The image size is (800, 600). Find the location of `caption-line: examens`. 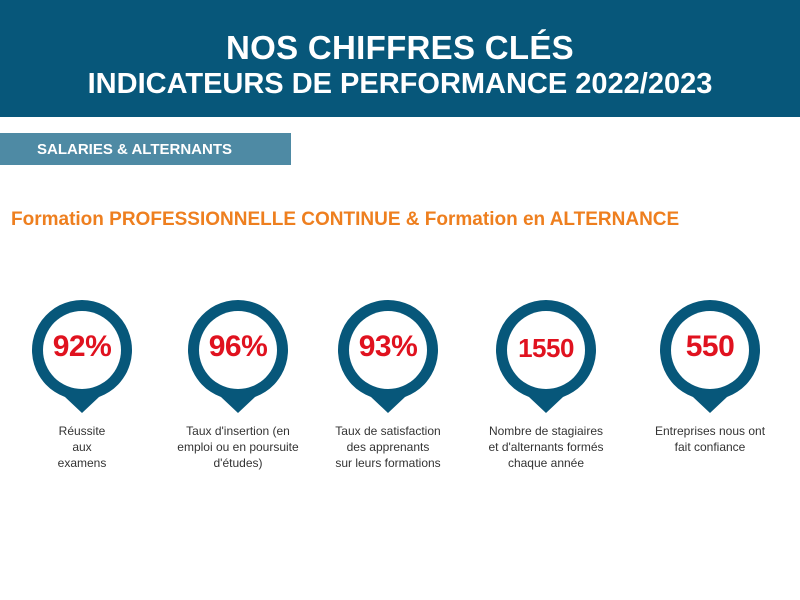

caption-line: examens is located at coordinates (82, 463).